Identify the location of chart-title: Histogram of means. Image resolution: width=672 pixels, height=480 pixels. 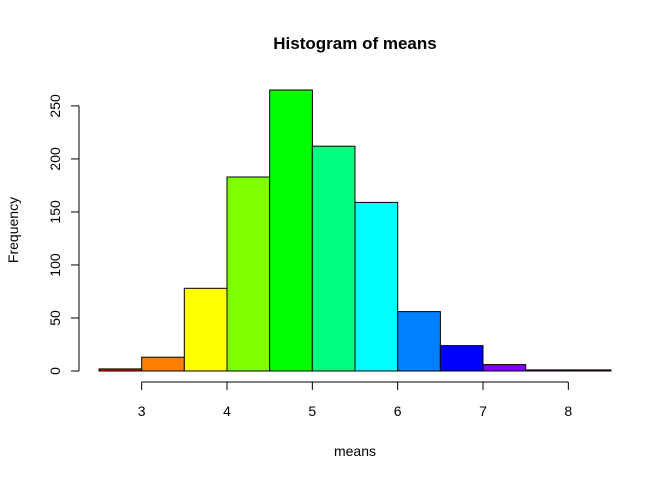
(354, 43).